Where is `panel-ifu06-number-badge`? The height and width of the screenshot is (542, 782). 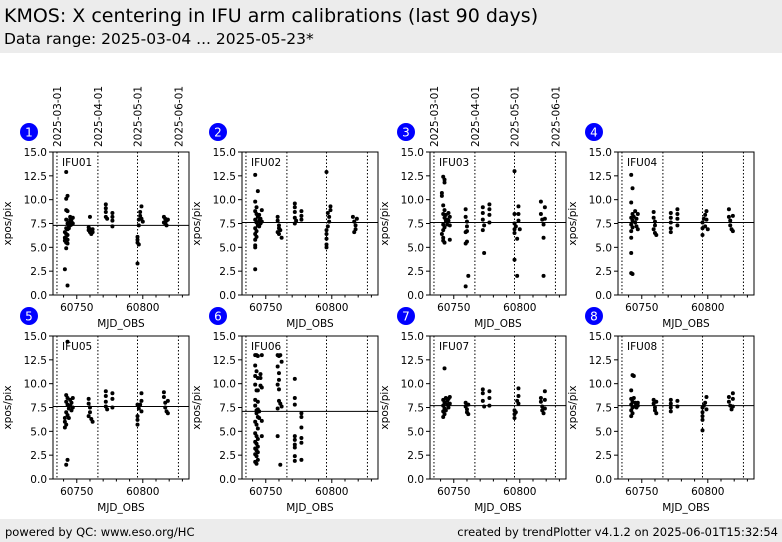 panel-ifu06-number-badge is located at coordinates (218, 316).